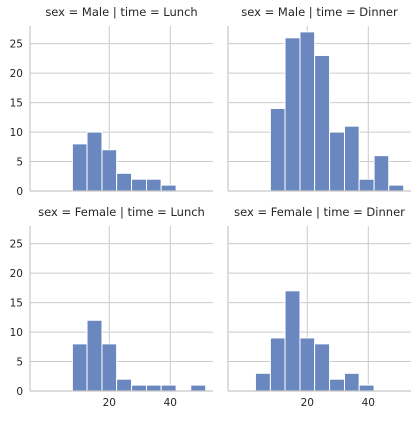  I want to click on panel-title: sex = Male | time = Lunch, so click(121, 12).